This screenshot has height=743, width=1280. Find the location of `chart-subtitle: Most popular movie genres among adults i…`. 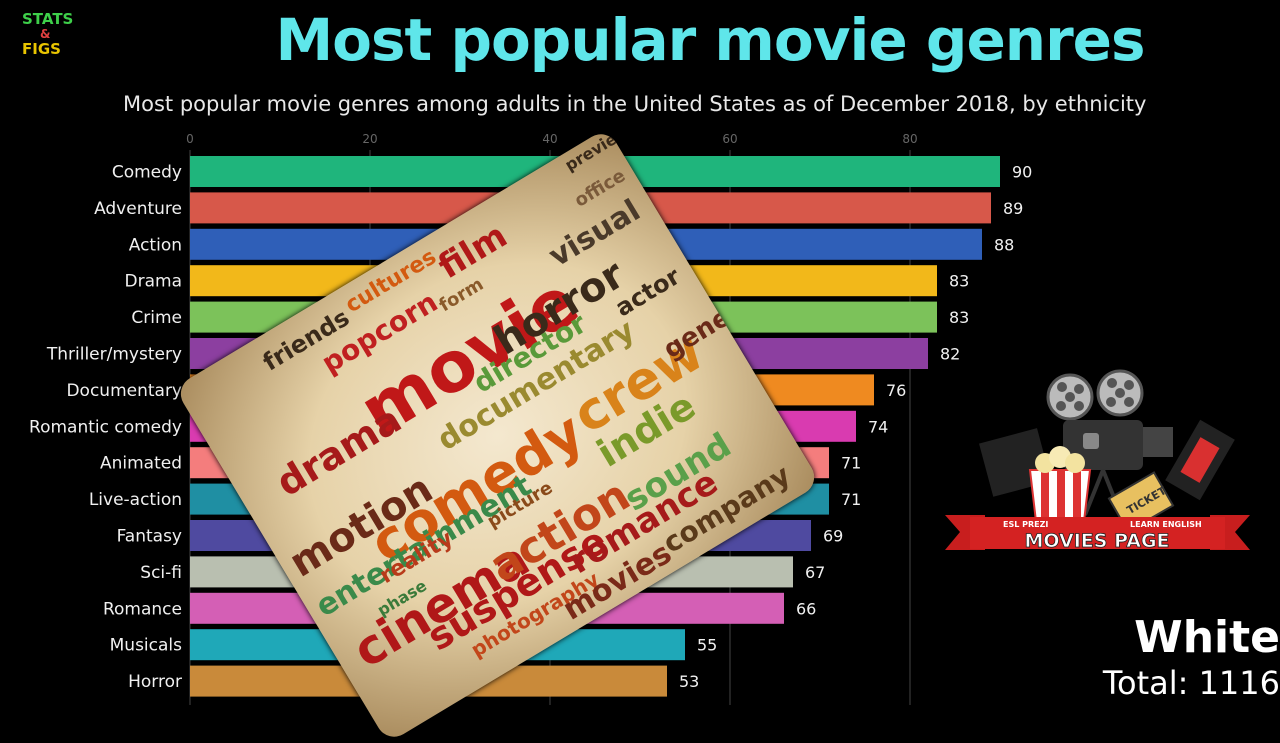

chart-subtitle: Most popular movie genres among adults i… is located at coordinates (635, 104).